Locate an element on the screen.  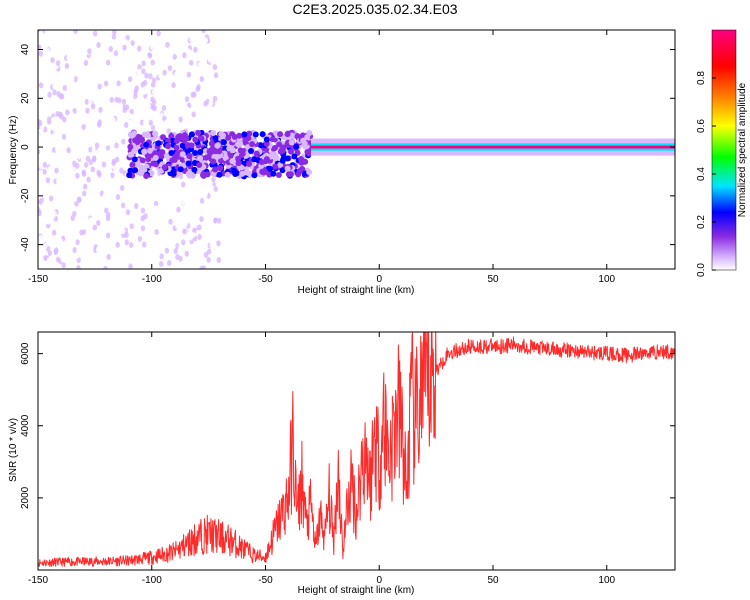
spectrogram-y-tick-label: 20 is located at coordinates (25, 98).